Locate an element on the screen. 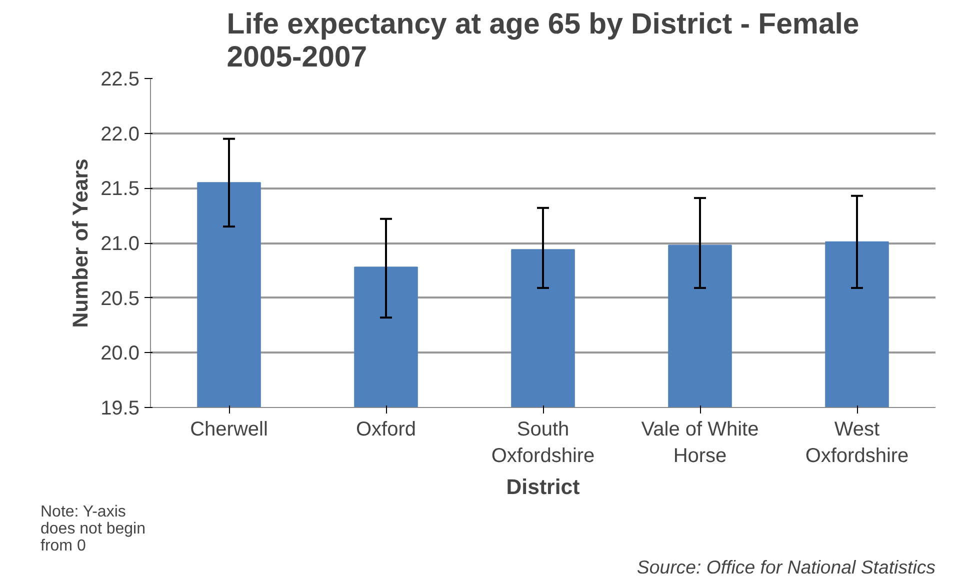 This screenshot has width=959, height=581. x-tick-label: South Oxfordshire is located at coordinates (543, 442).